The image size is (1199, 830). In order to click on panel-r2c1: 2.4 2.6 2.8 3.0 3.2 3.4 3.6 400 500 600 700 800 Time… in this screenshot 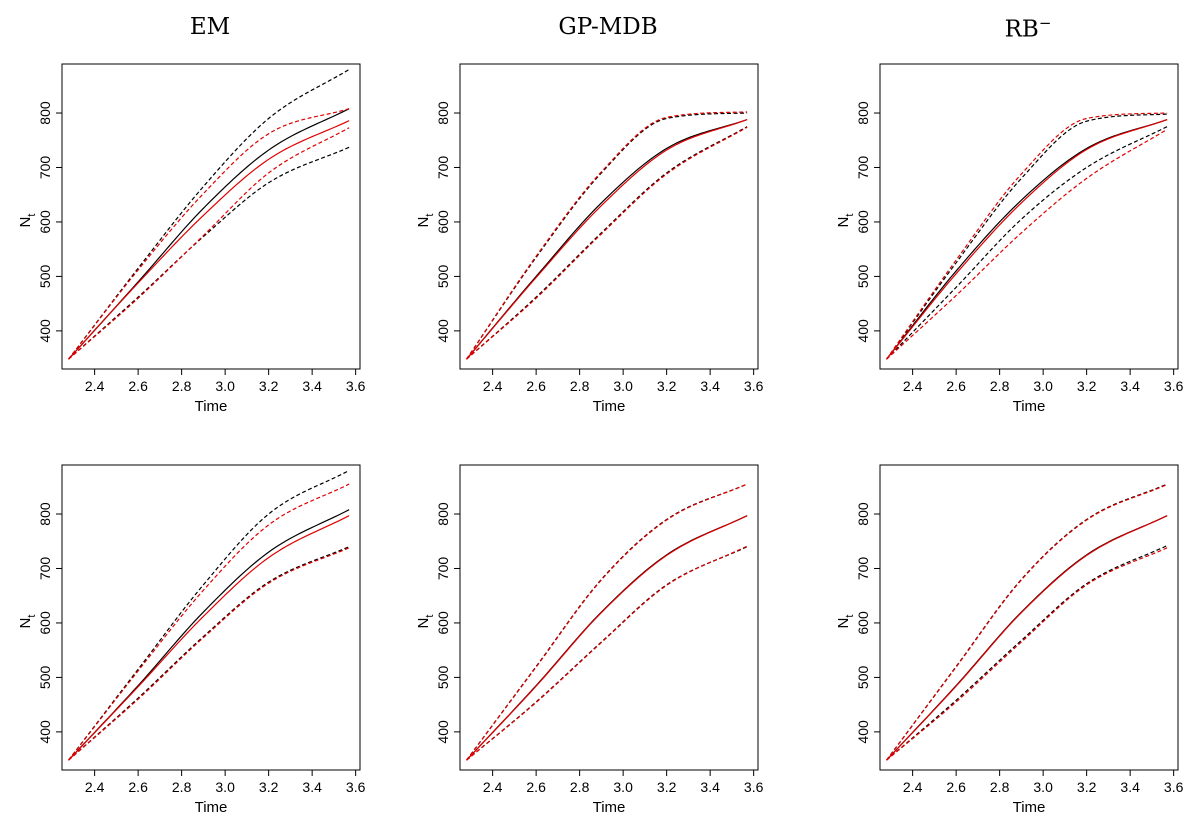, I will do `click(191, 640)`.